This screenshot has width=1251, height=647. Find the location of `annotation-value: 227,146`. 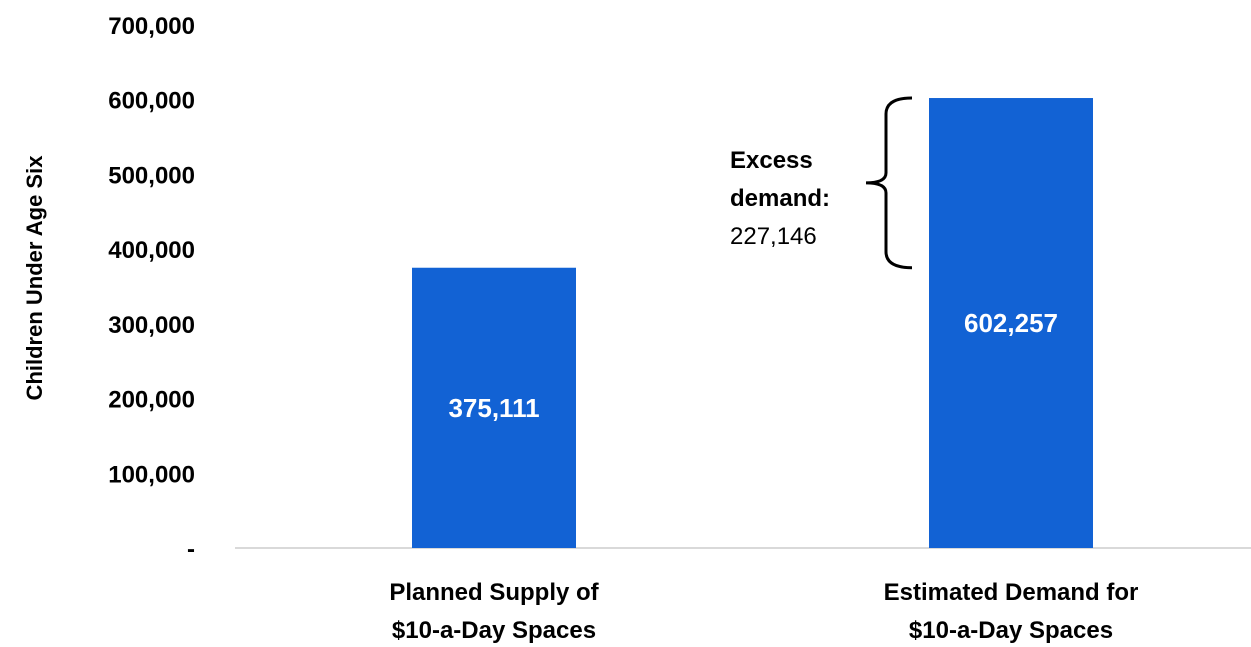

annotation-value: 227,146 is located at coordinates (773, 236).